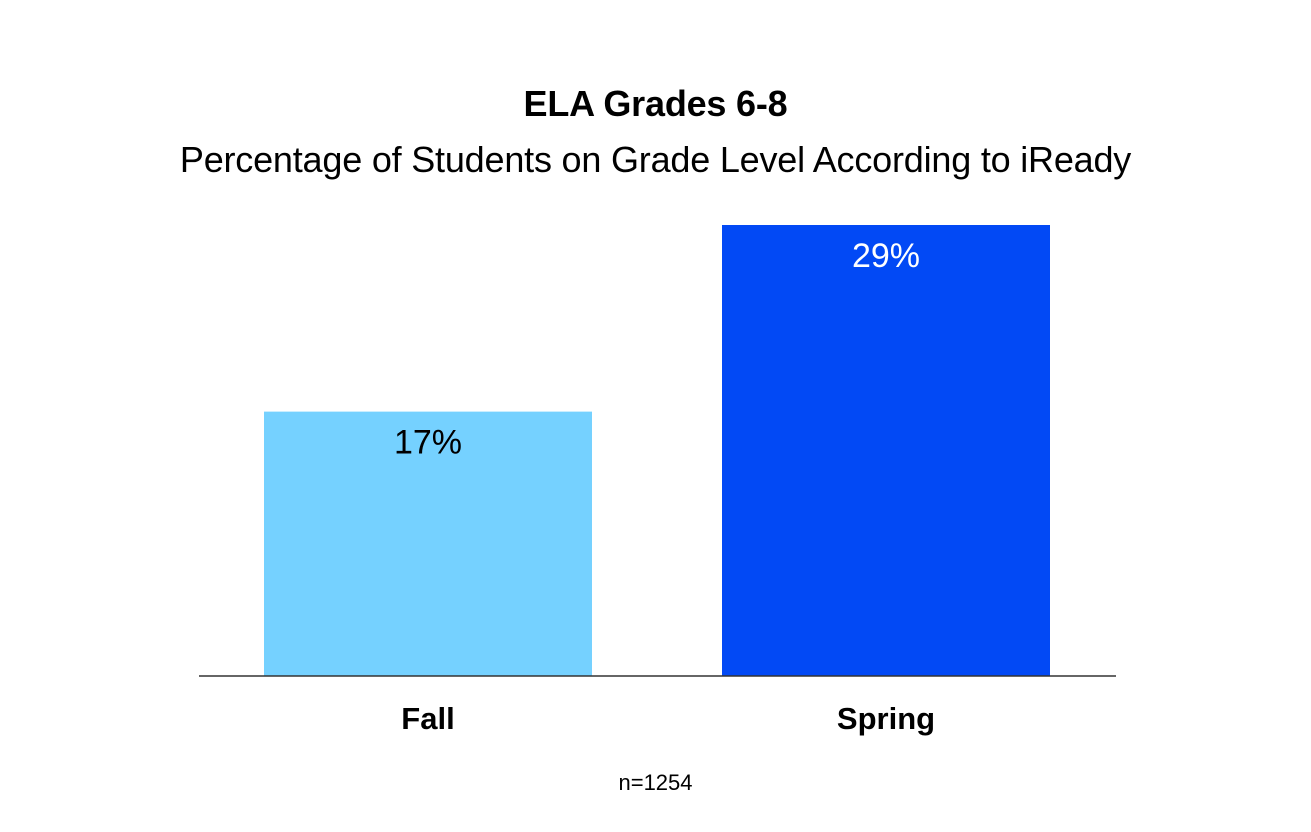 The height and width of the screenshot is (832, 1311). I want to click on data-label-fall: 17%, so click(428, 443).